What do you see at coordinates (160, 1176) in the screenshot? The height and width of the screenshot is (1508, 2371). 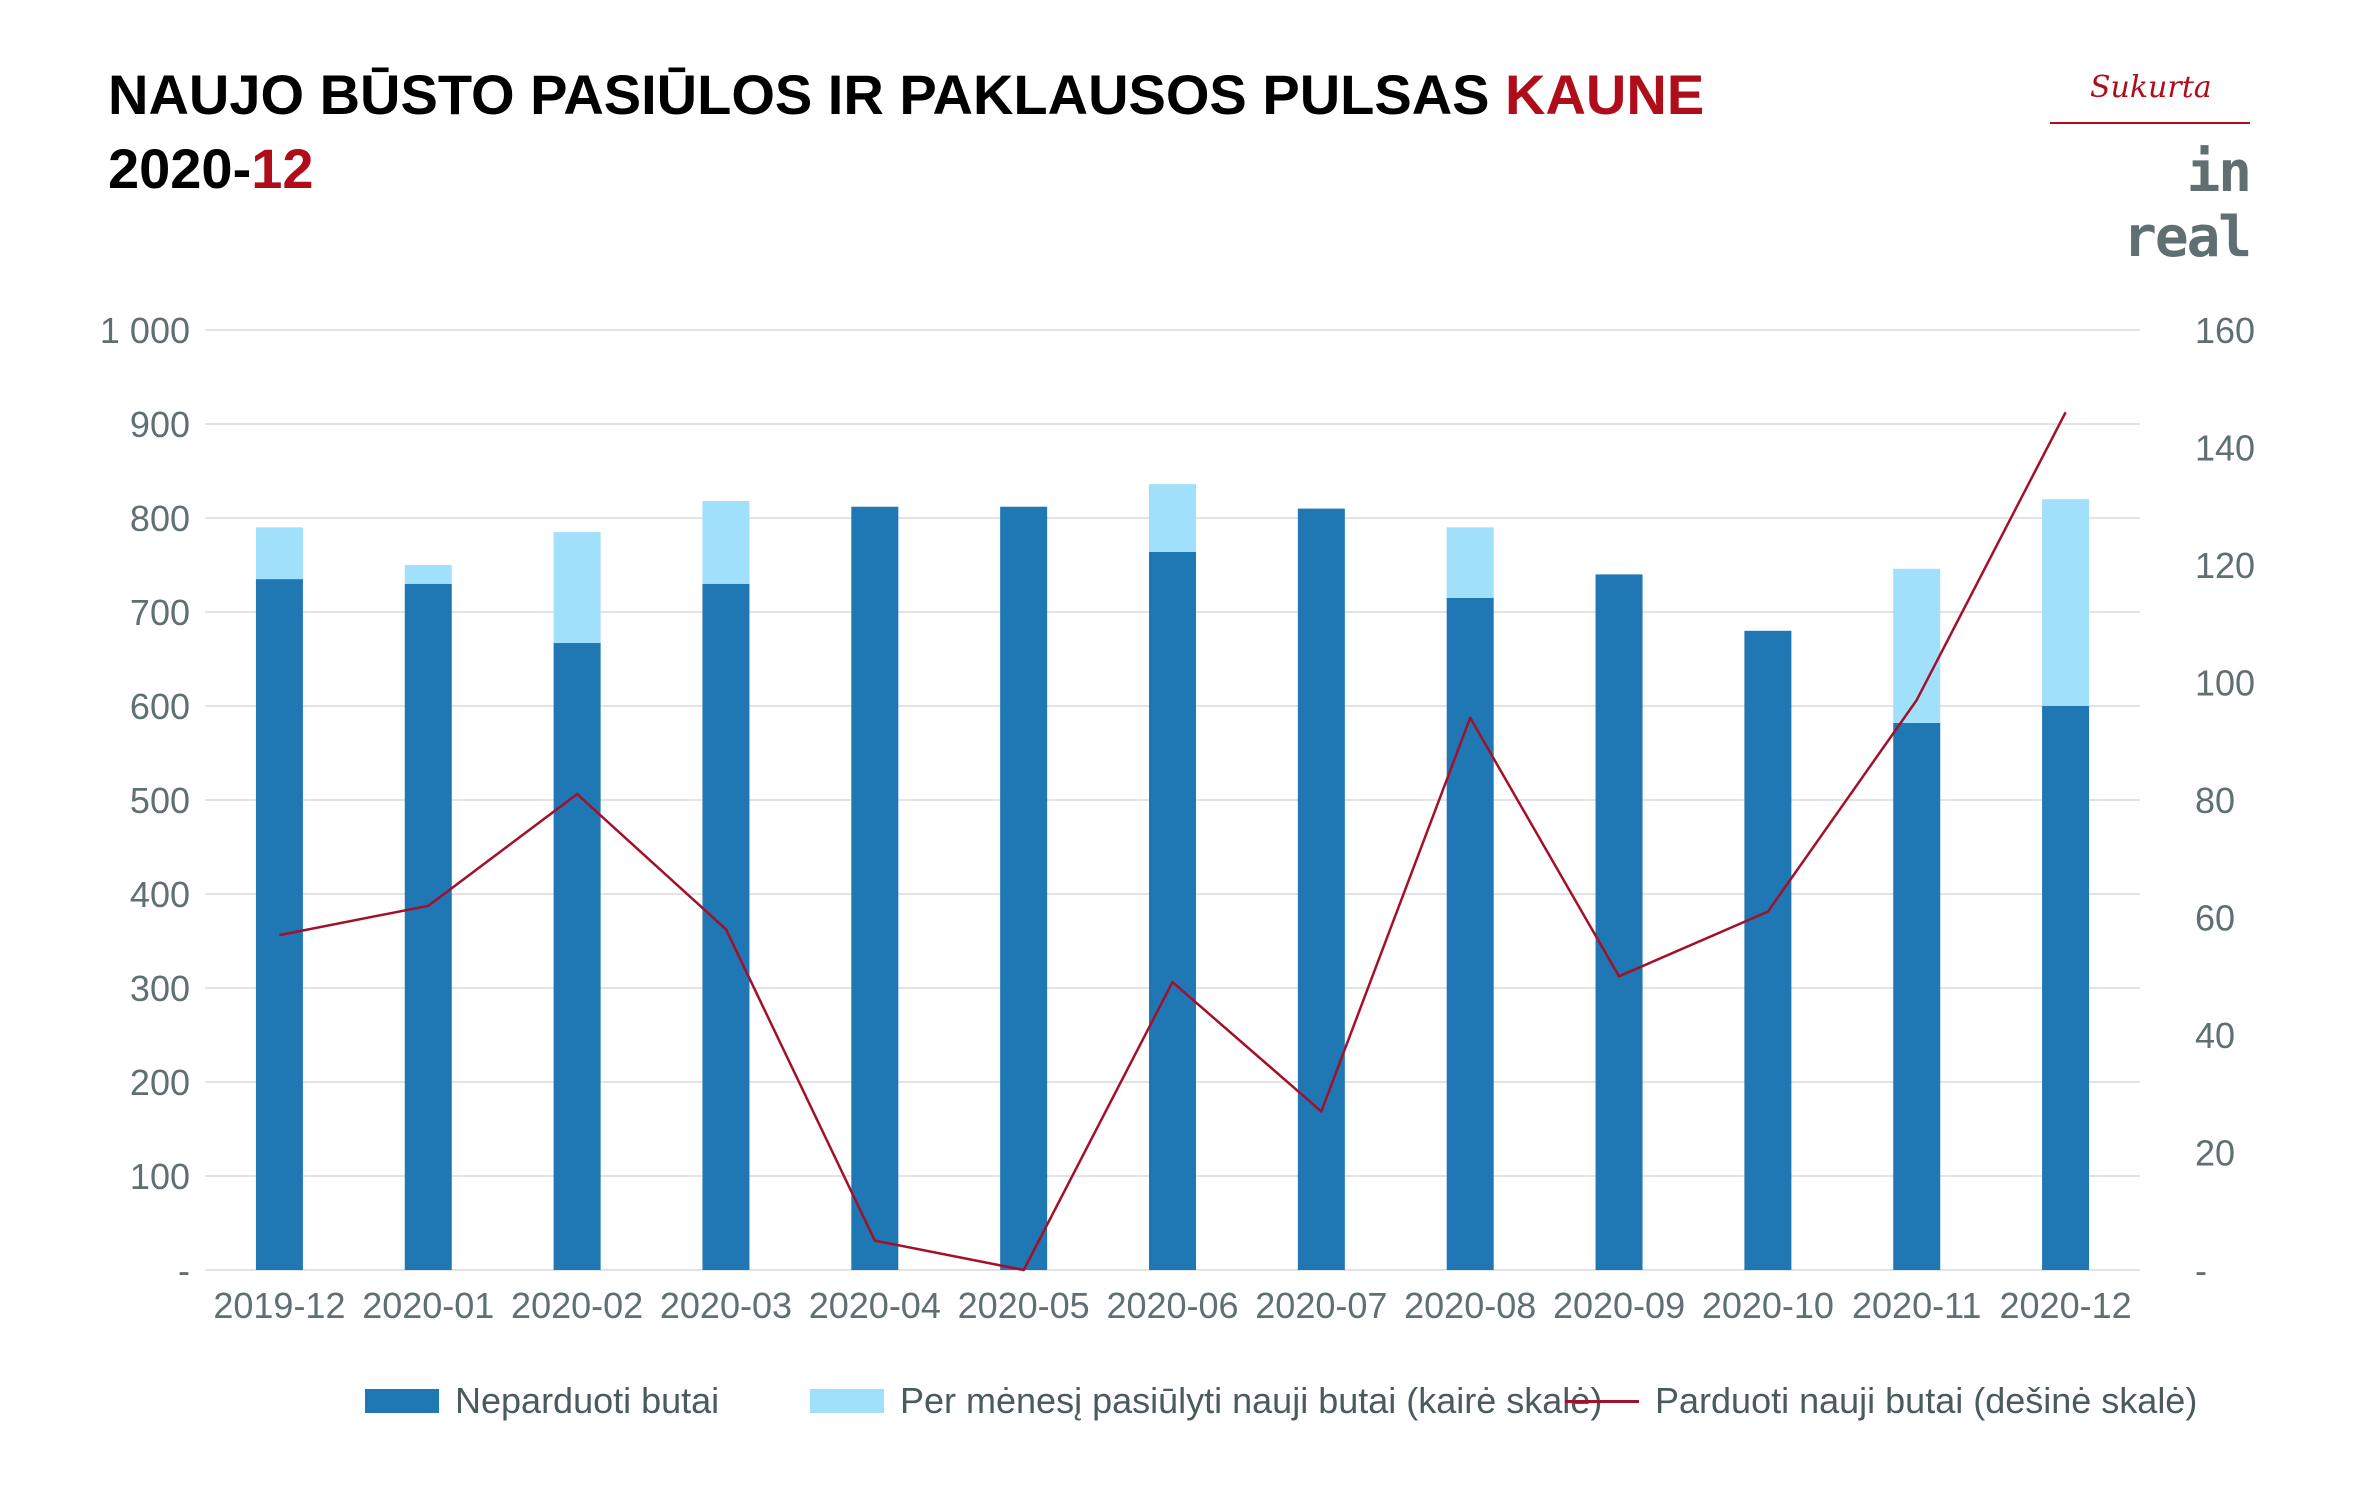 I see `left-tick-label: 100` at bounding box center [160, 1176].